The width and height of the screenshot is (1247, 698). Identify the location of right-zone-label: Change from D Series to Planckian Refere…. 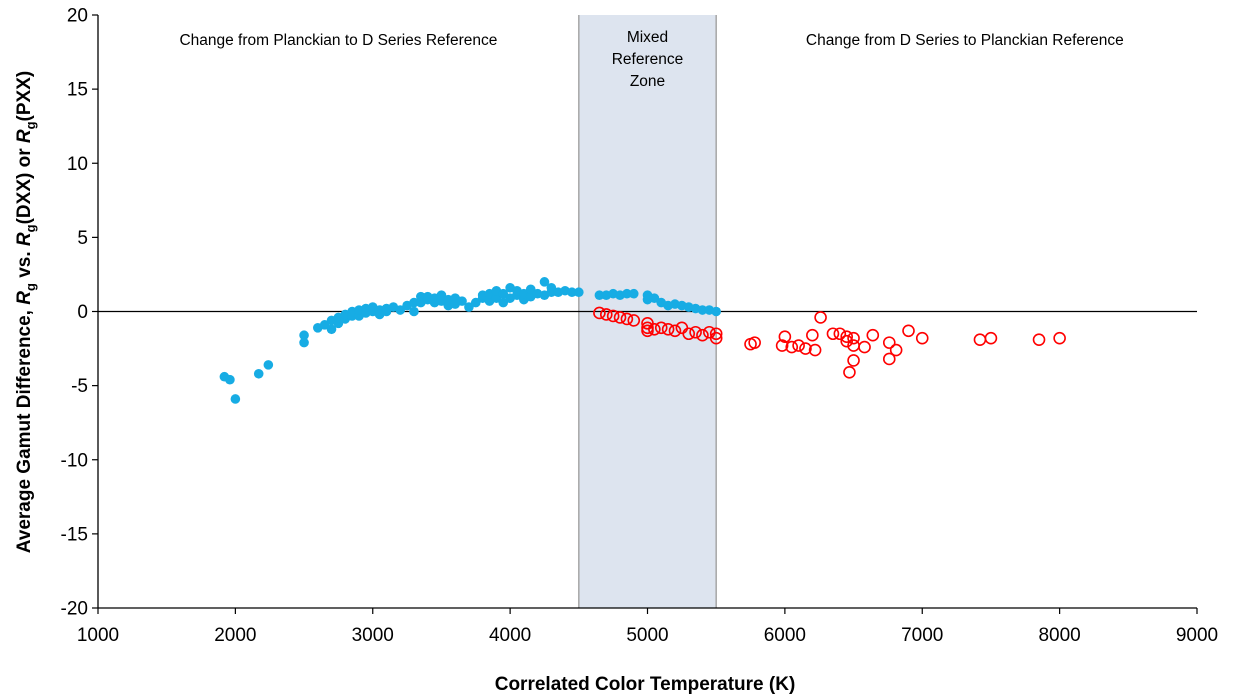
(965, 40).